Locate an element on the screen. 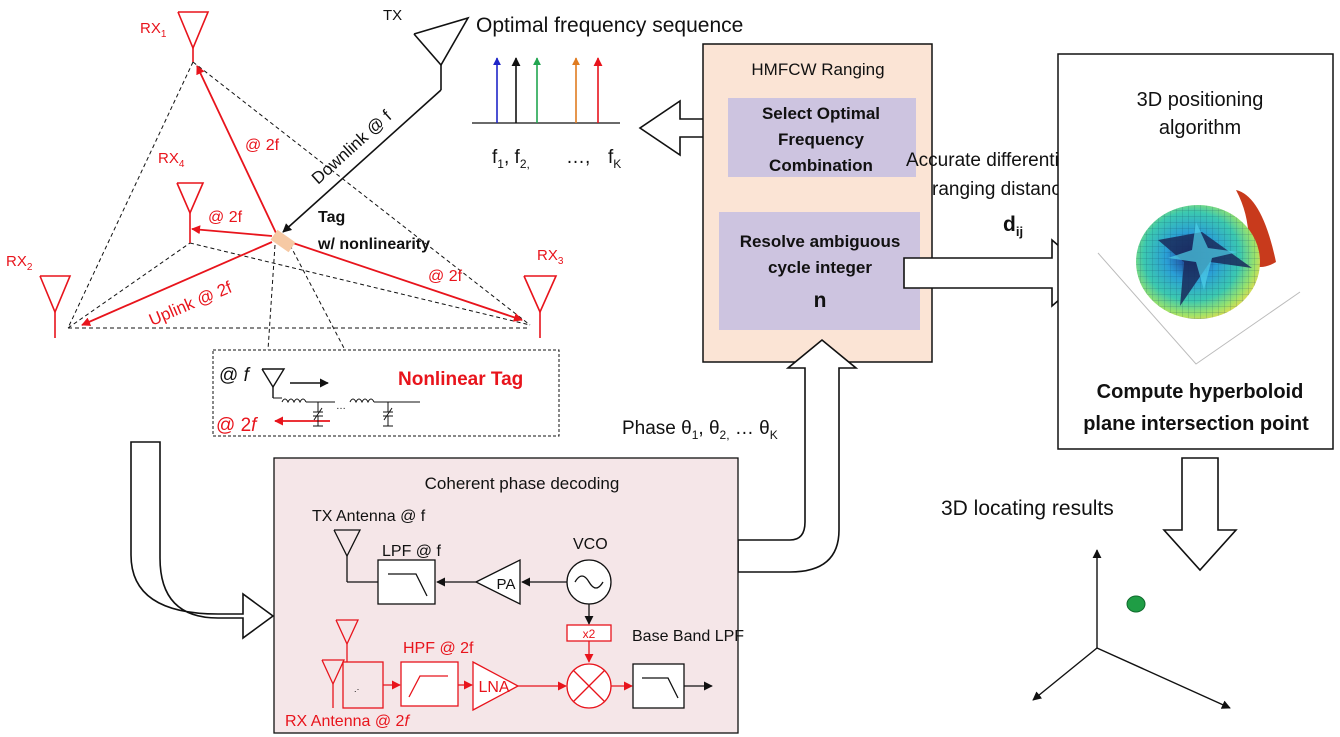 The image size is (1340, 737). positioning-title-line2: algorithm is located at coordinates (1200, 128).